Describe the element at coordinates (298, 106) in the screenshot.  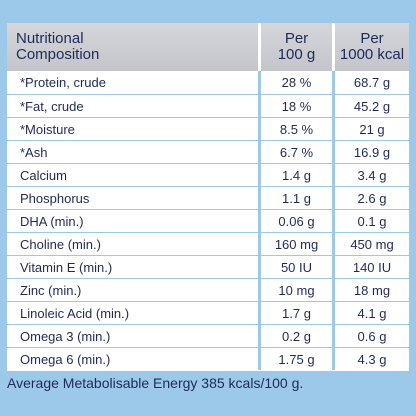
I see `value-per-100g: 18 %` at that location.